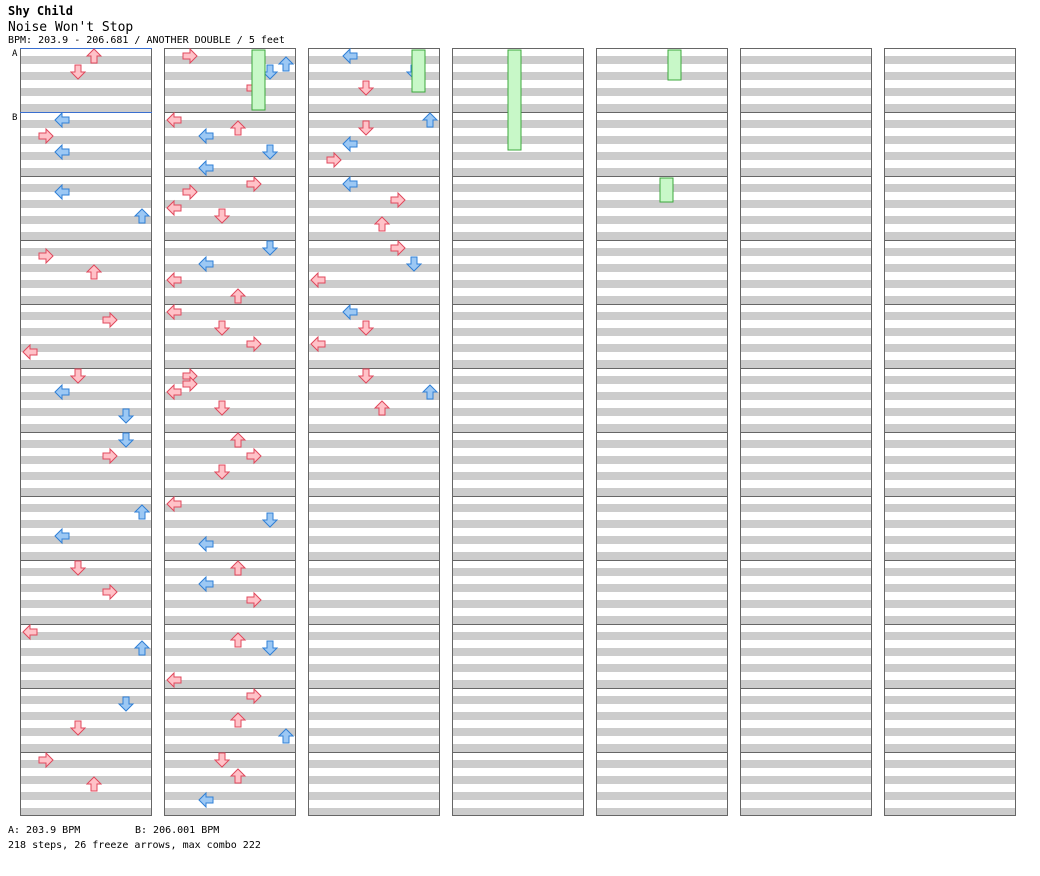 The width and height of the screenshot is (1040, 876). What do you see at coordinates (15, 118) in the screenshot?
I see `bpm-marker-b: B` at bounding box center [15, 118].